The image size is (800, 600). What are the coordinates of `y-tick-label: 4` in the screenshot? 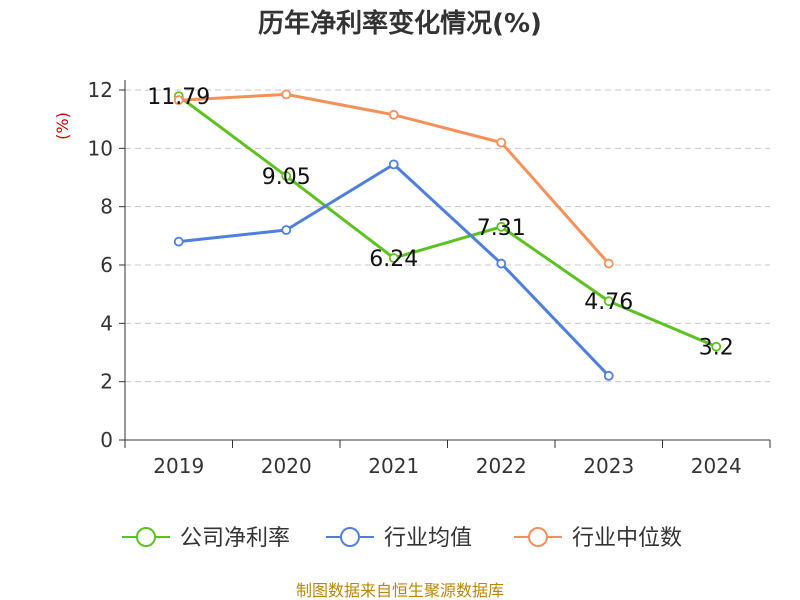 It's located at (106, 323).